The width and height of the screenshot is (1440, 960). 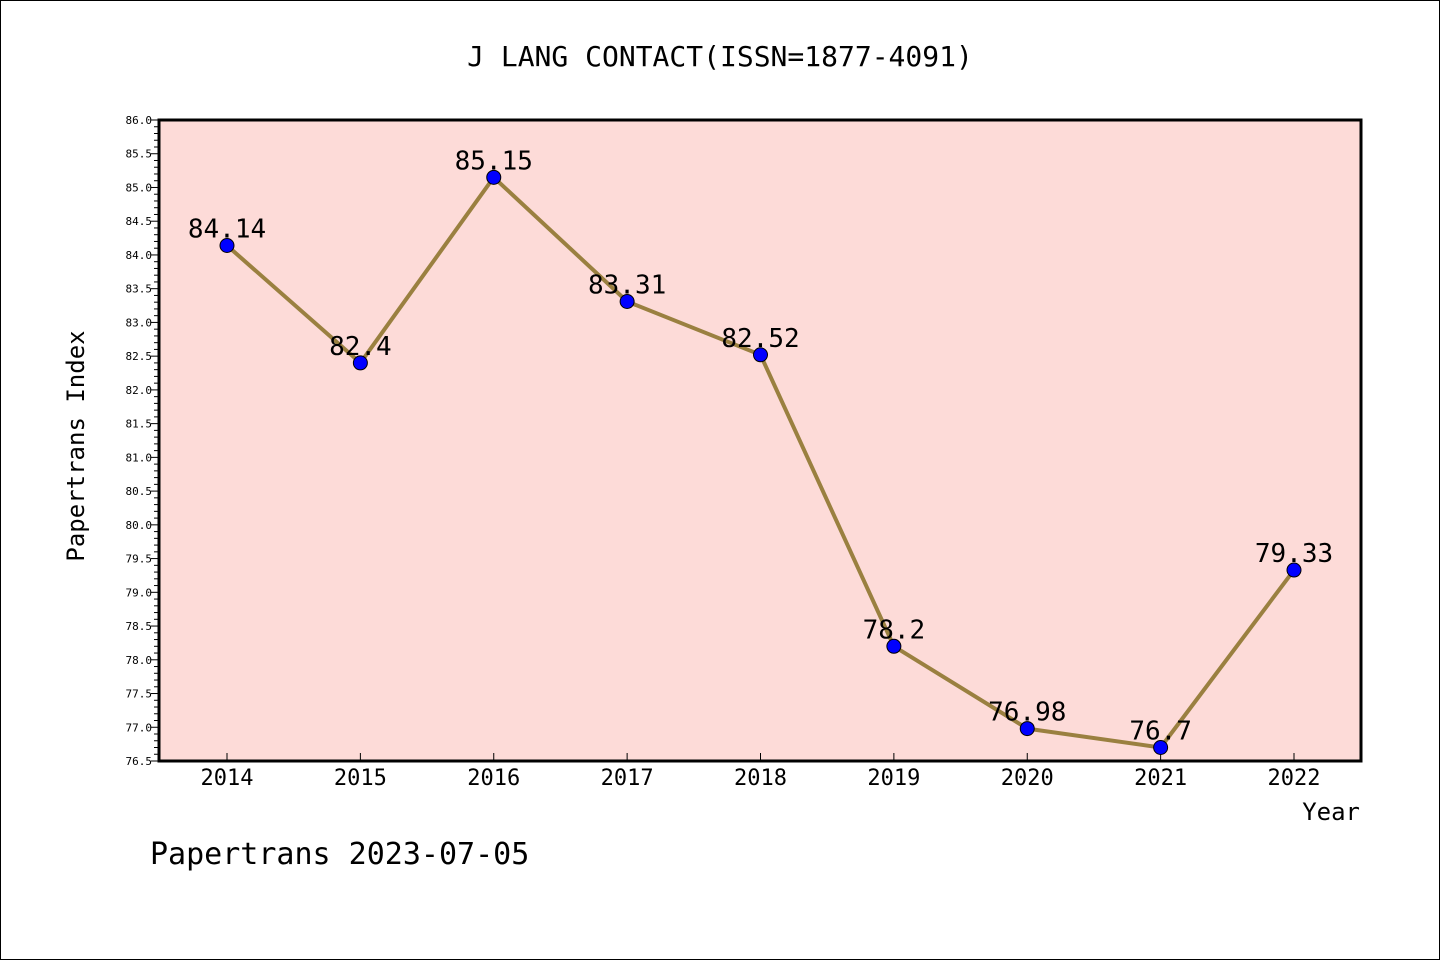 I want to click on x-tick-label: 2021, so click(x=1160, y=778).